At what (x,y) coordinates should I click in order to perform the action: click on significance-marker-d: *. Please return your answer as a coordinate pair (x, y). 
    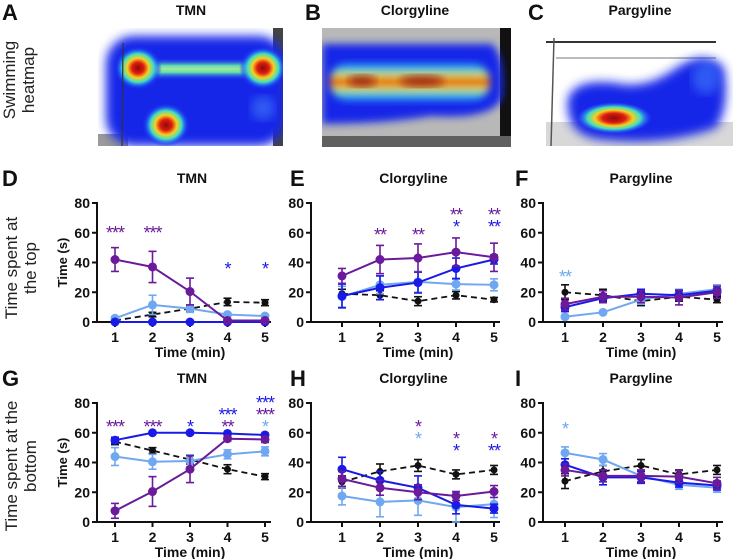
    Looking at the image, I should click on (265, 269).